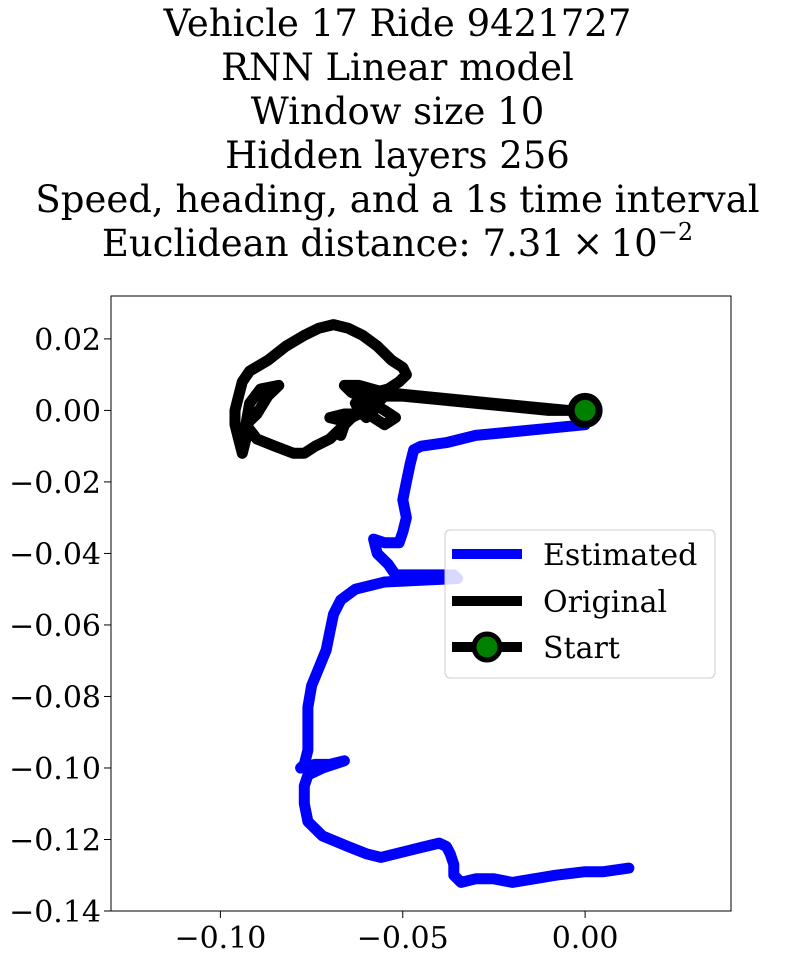  I want to click on start-marker-group, so click(585, 410).